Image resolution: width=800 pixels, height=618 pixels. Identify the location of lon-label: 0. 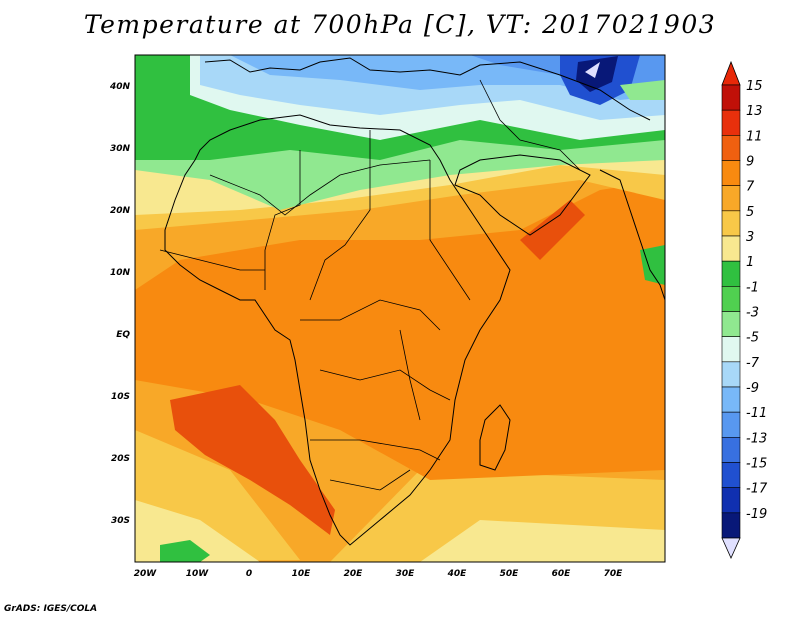
(249, 574).